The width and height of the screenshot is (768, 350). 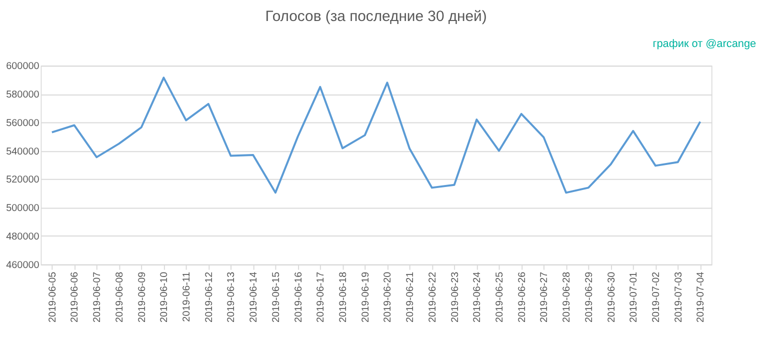 I want to click on x-tick-label: 2019-06-21, so click(x=410, y=297).